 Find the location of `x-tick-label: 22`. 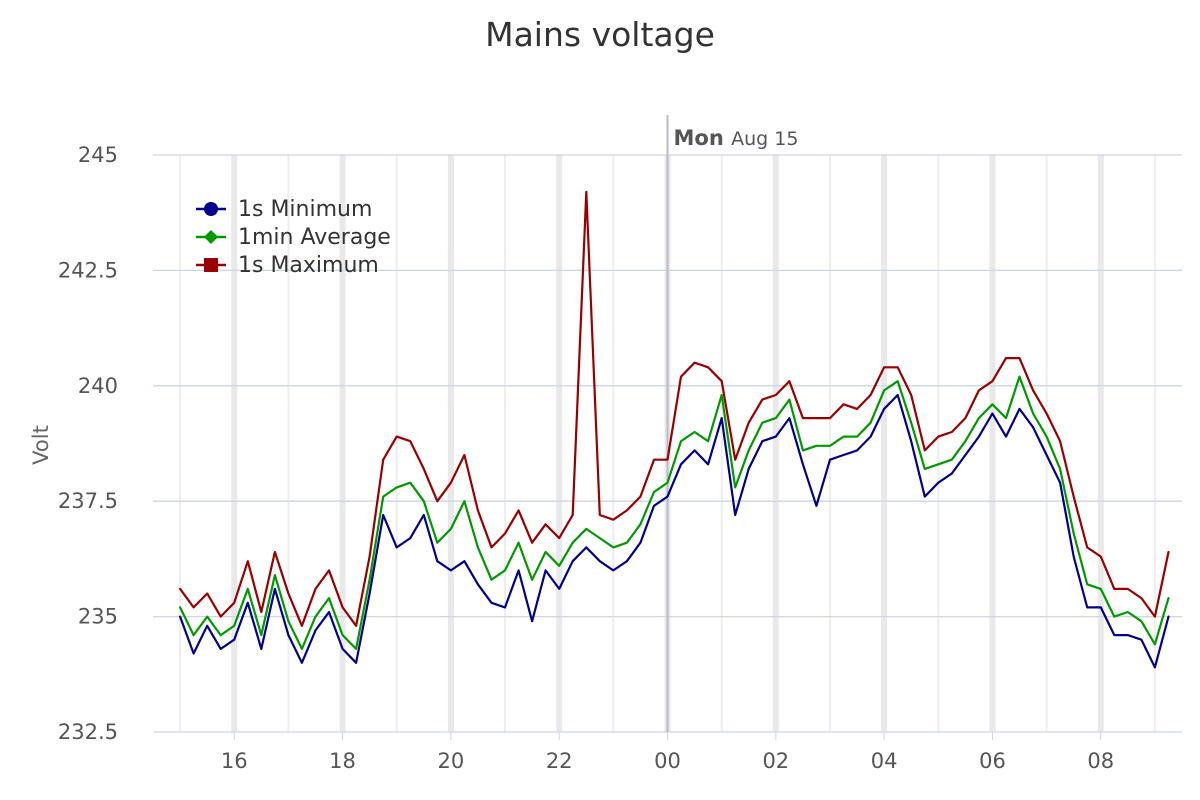

x-tick-label: 22 is located at coordinates (559, 761).